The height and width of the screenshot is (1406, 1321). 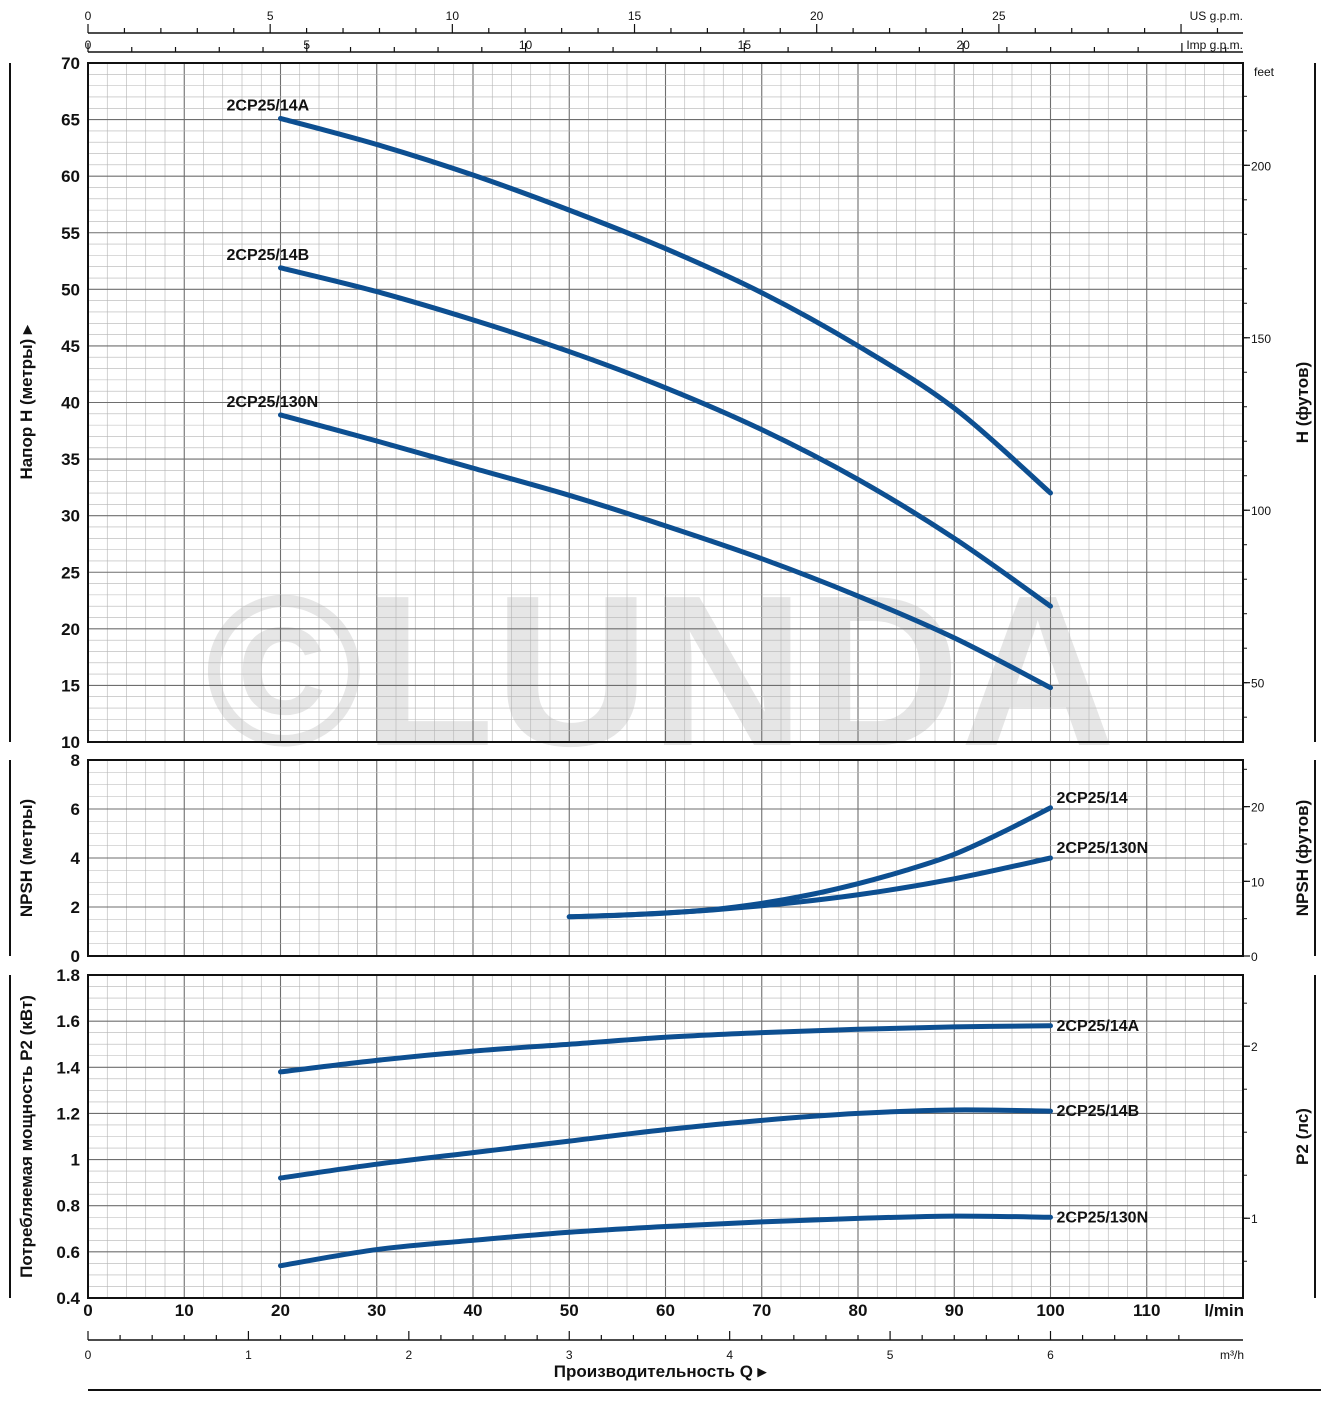 I want to click on watermark: ©LUNDA, so click(x=660, y=670).